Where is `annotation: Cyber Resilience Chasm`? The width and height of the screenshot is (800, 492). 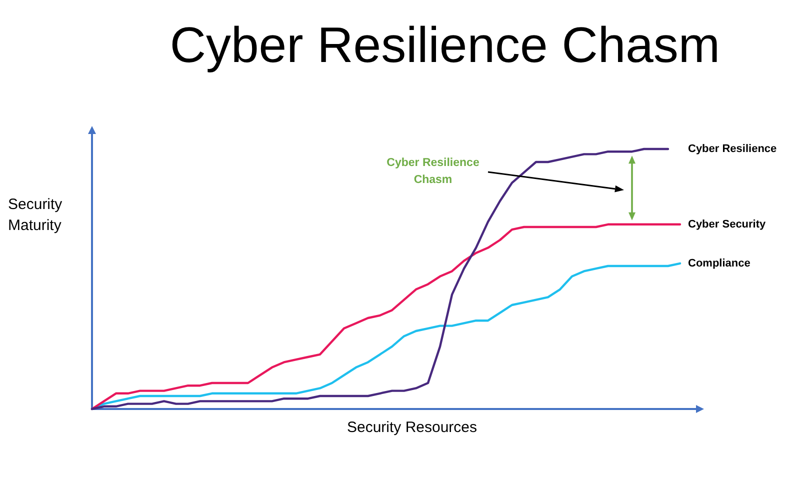 annotation: Cyber Resilience Chasm is located at coordinates (433, 172).